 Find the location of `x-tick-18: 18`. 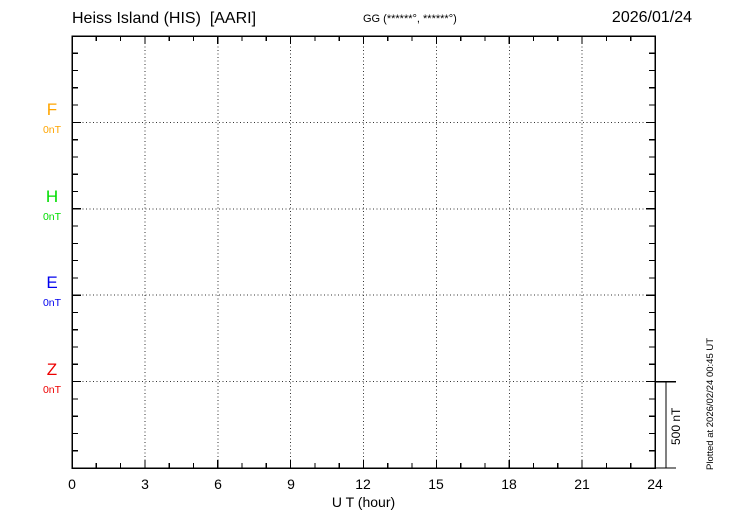

x-tick-18: 18 is located at coordinates (509, 484).